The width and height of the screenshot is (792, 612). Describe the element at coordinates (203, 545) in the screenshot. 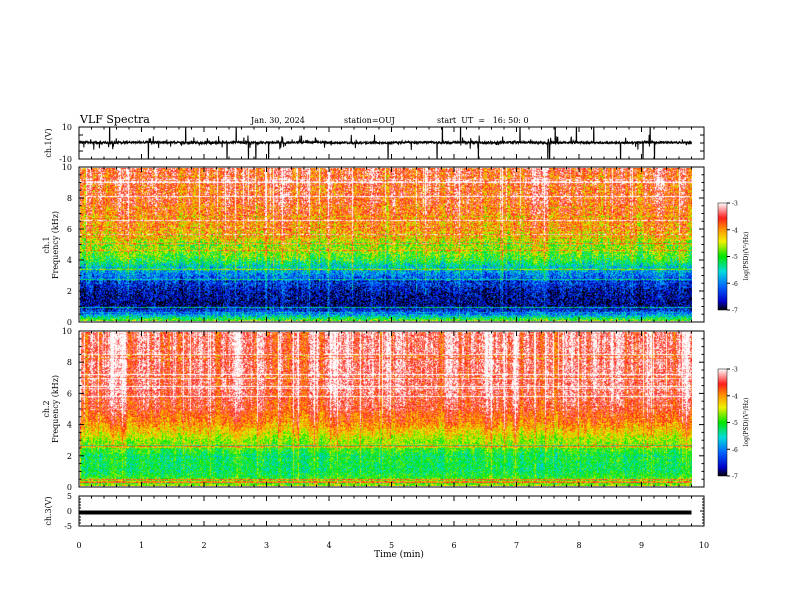

I see `x-tick-label: 2` at that location.